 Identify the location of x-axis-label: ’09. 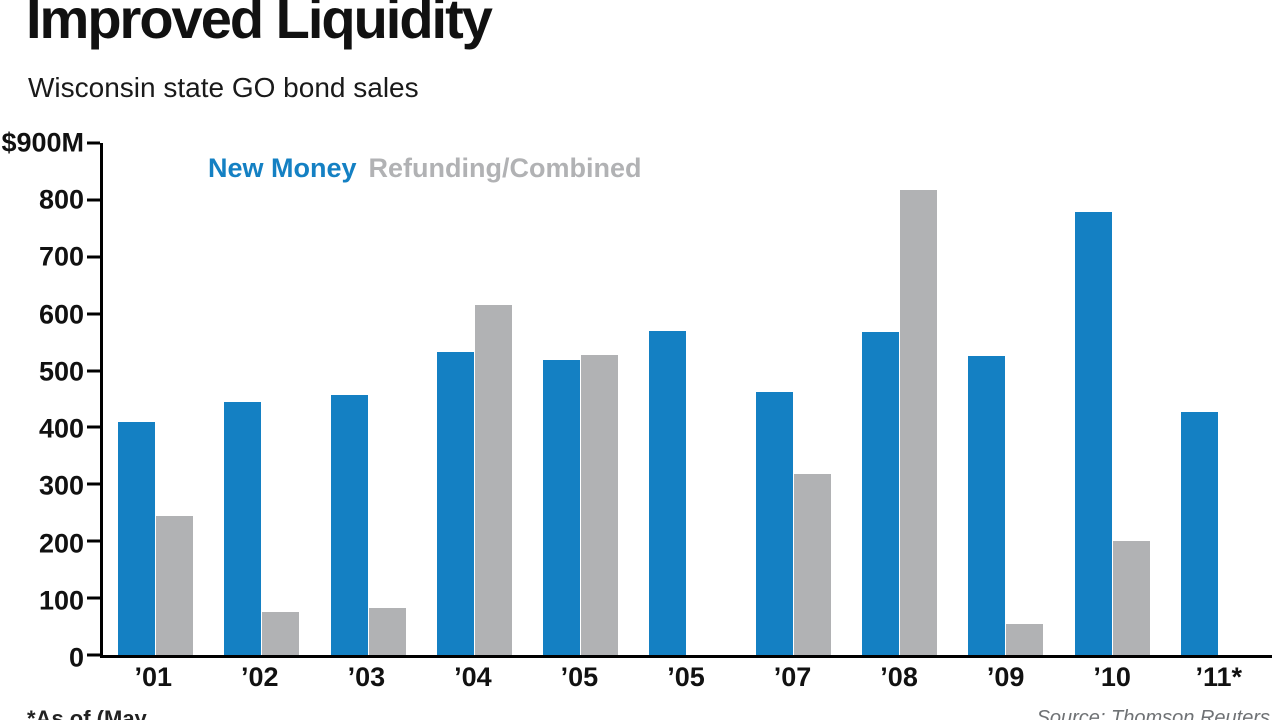
(1005, 677).